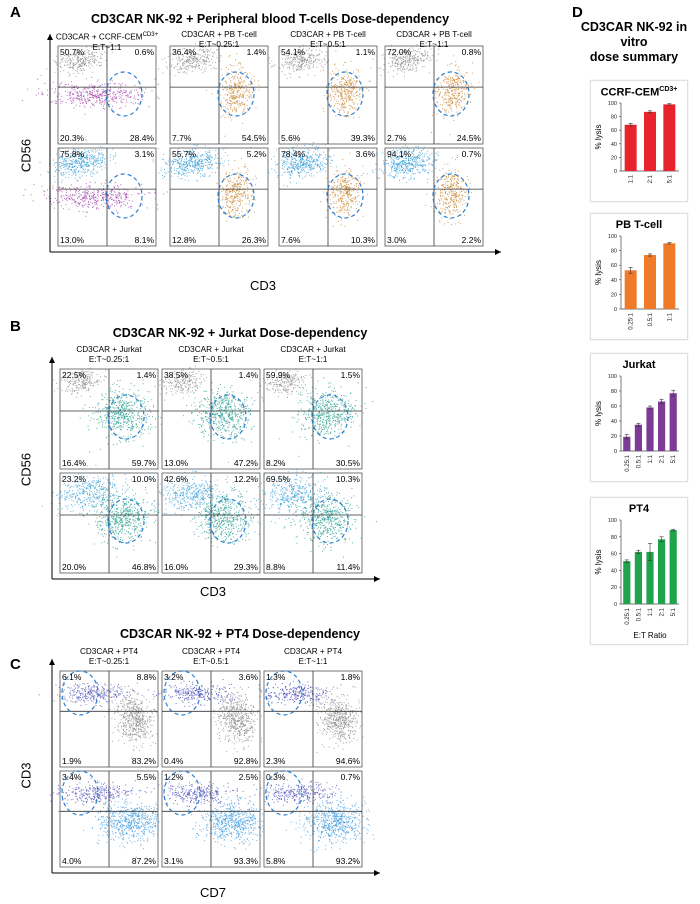 The width and height of the screenshot is (700, 904). What do you see at coordinates (145, 154) in the screenshot?
I see `quadrant-label-ur: 3.1%` at bounding box center [145, 154].